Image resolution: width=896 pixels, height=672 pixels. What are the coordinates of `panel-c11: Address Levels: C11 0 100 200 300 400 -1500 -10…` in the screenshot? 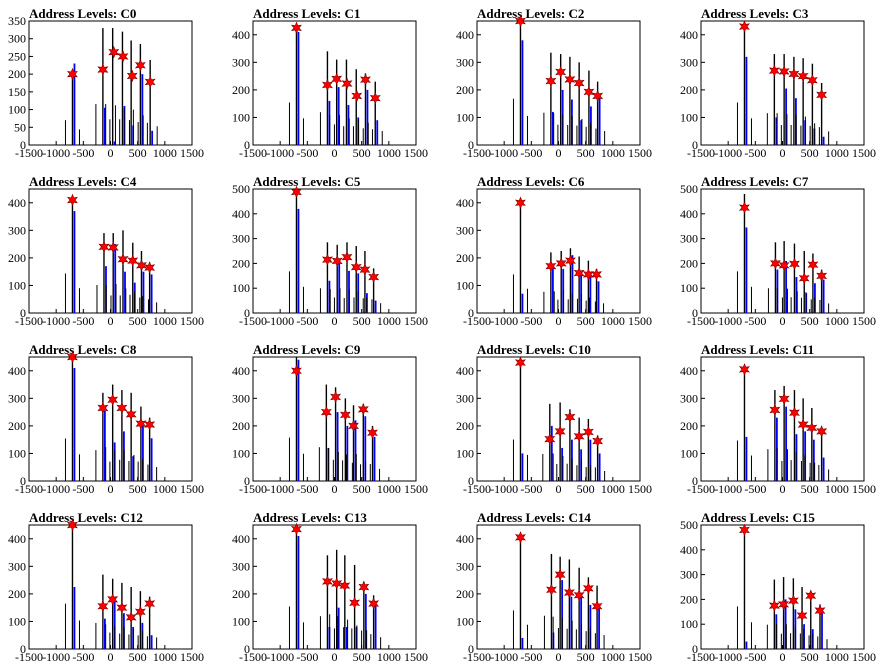 It's located at (778, 419).